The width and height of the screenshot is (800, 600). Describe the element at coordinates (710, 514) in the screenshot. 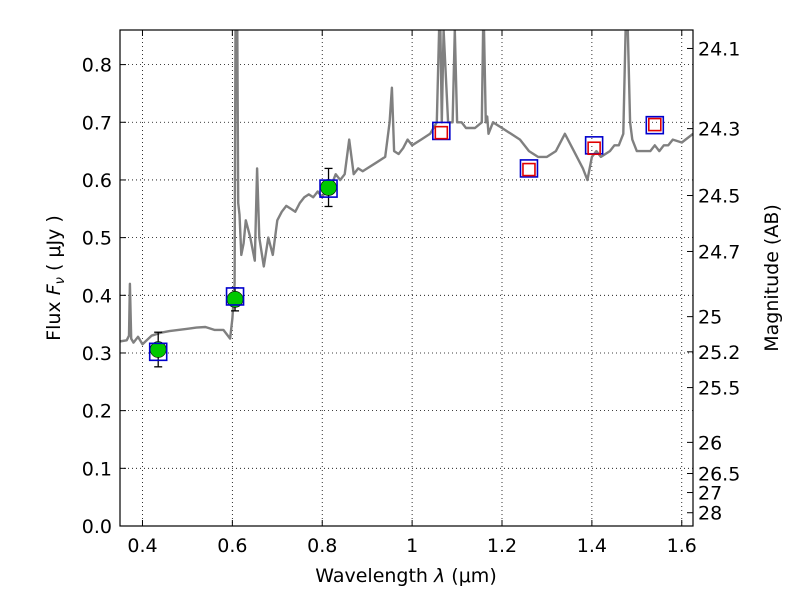

I see `y2-tick-label: 28` at that location.